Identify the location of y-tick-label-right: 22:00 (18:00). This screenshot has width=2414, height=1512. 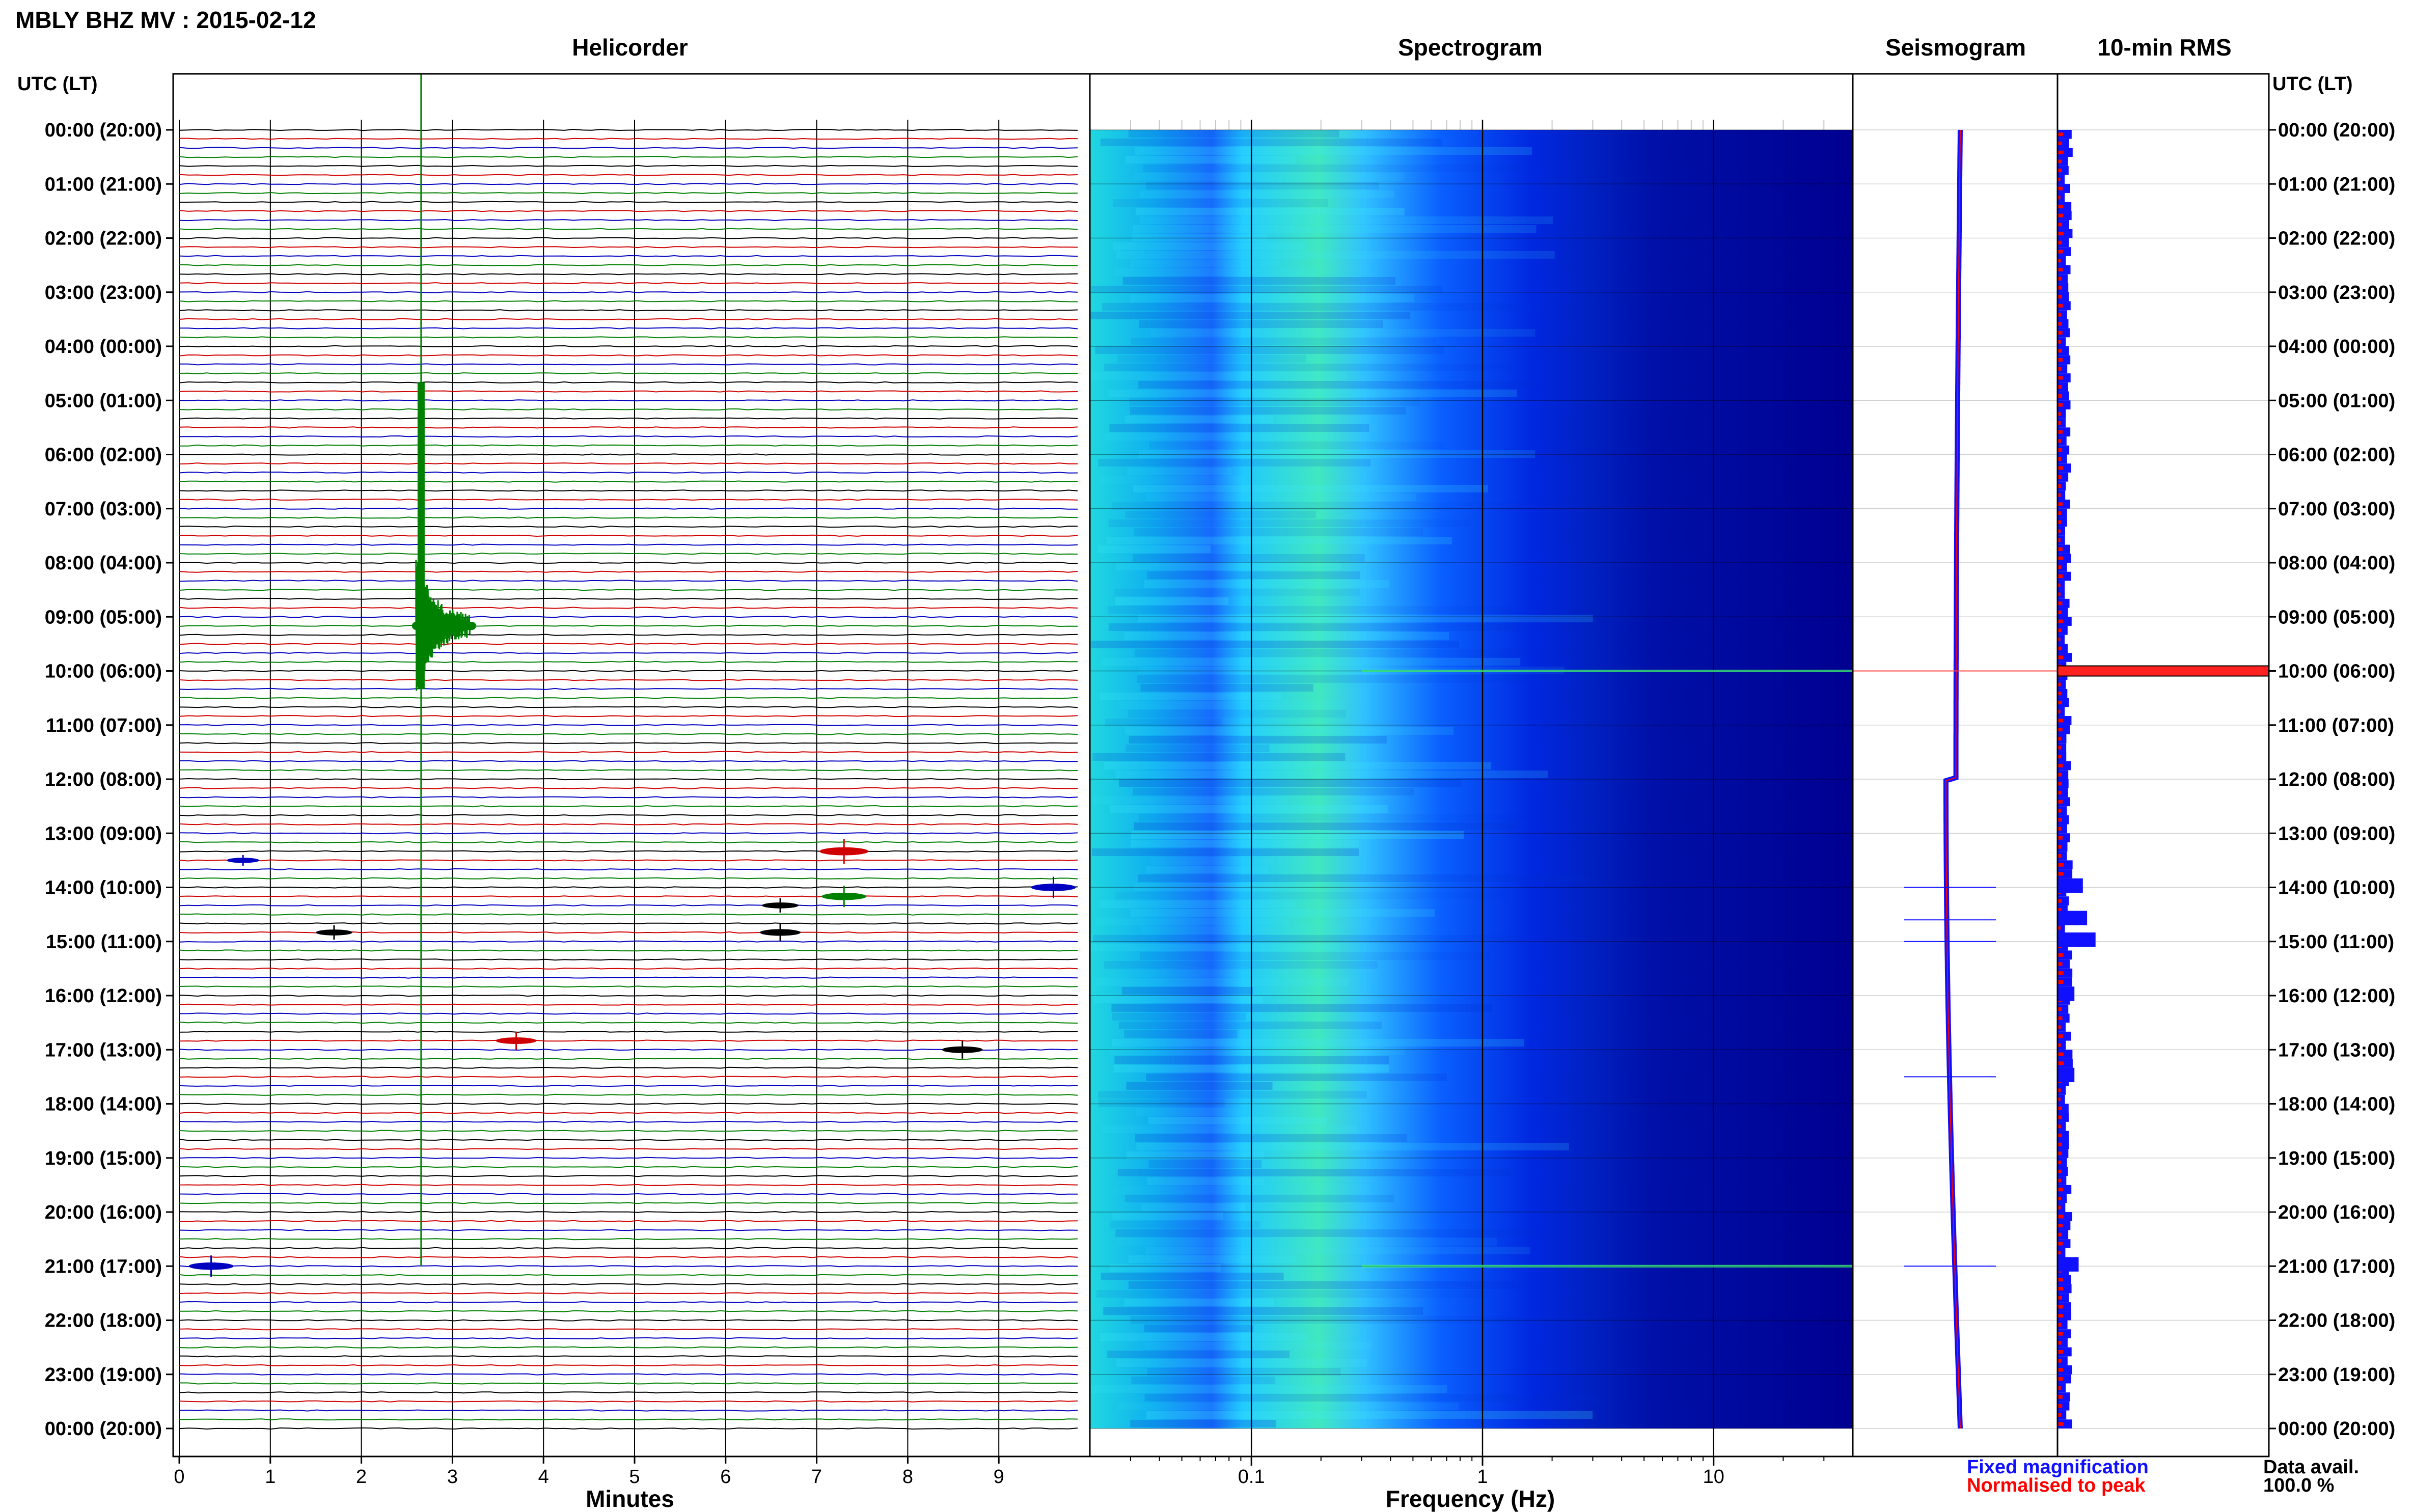
(2336, 1321).